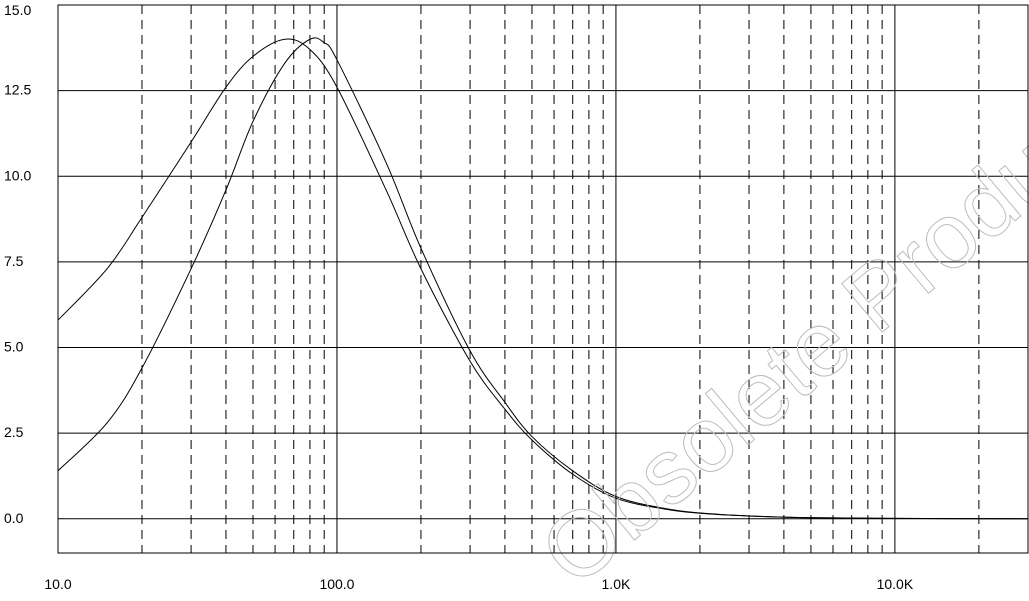 This screenshot has width=1029, height=601. Describe the element at coordinates (57, 584) in the screenshot. I see `x-tick-label: 10.0` at that location.